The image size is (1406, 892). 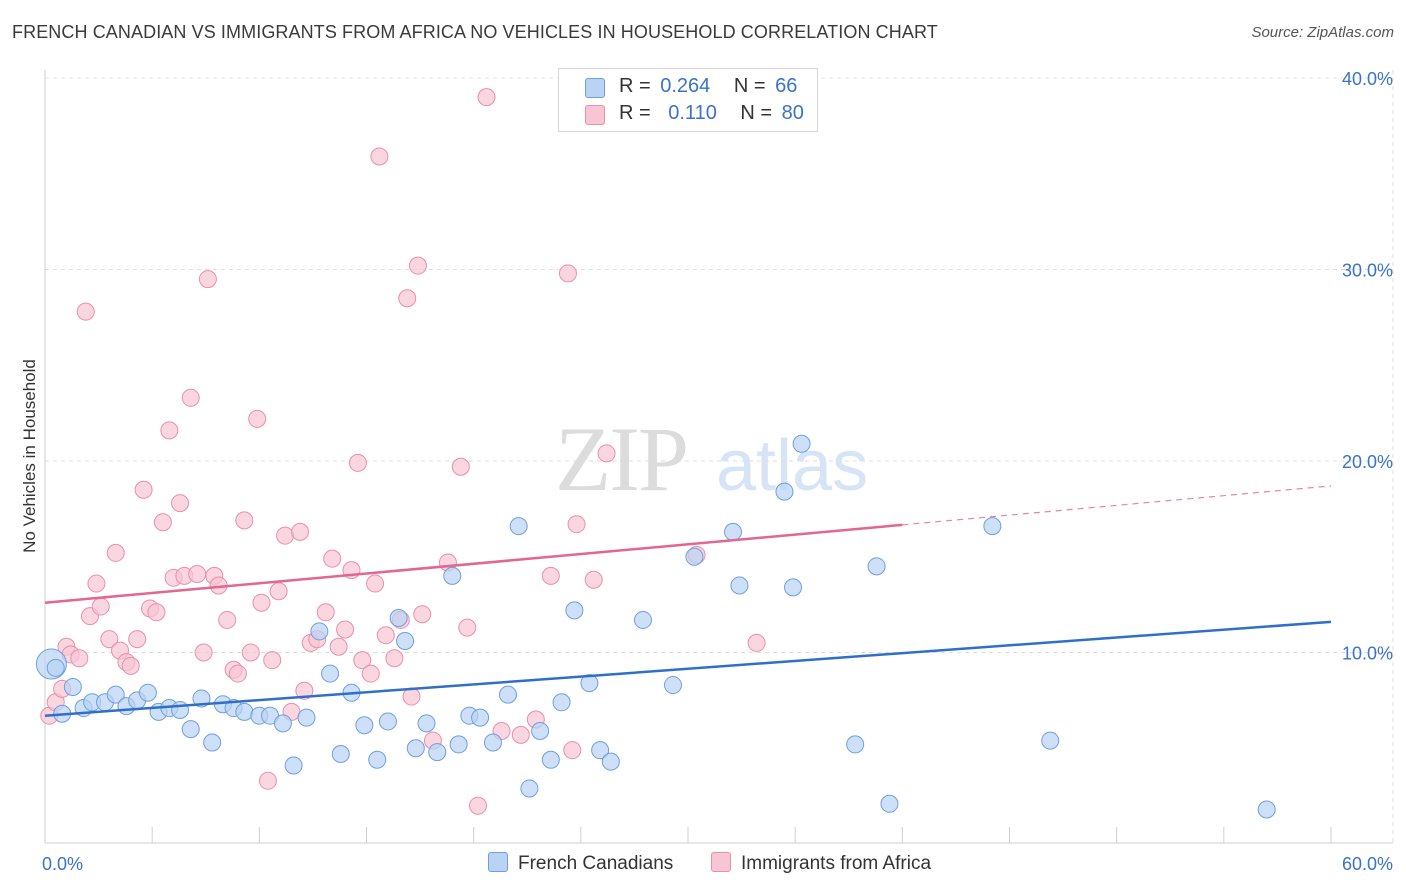 I want to click on x-tick-label: 60.0%, so click(x=1367, y=864).